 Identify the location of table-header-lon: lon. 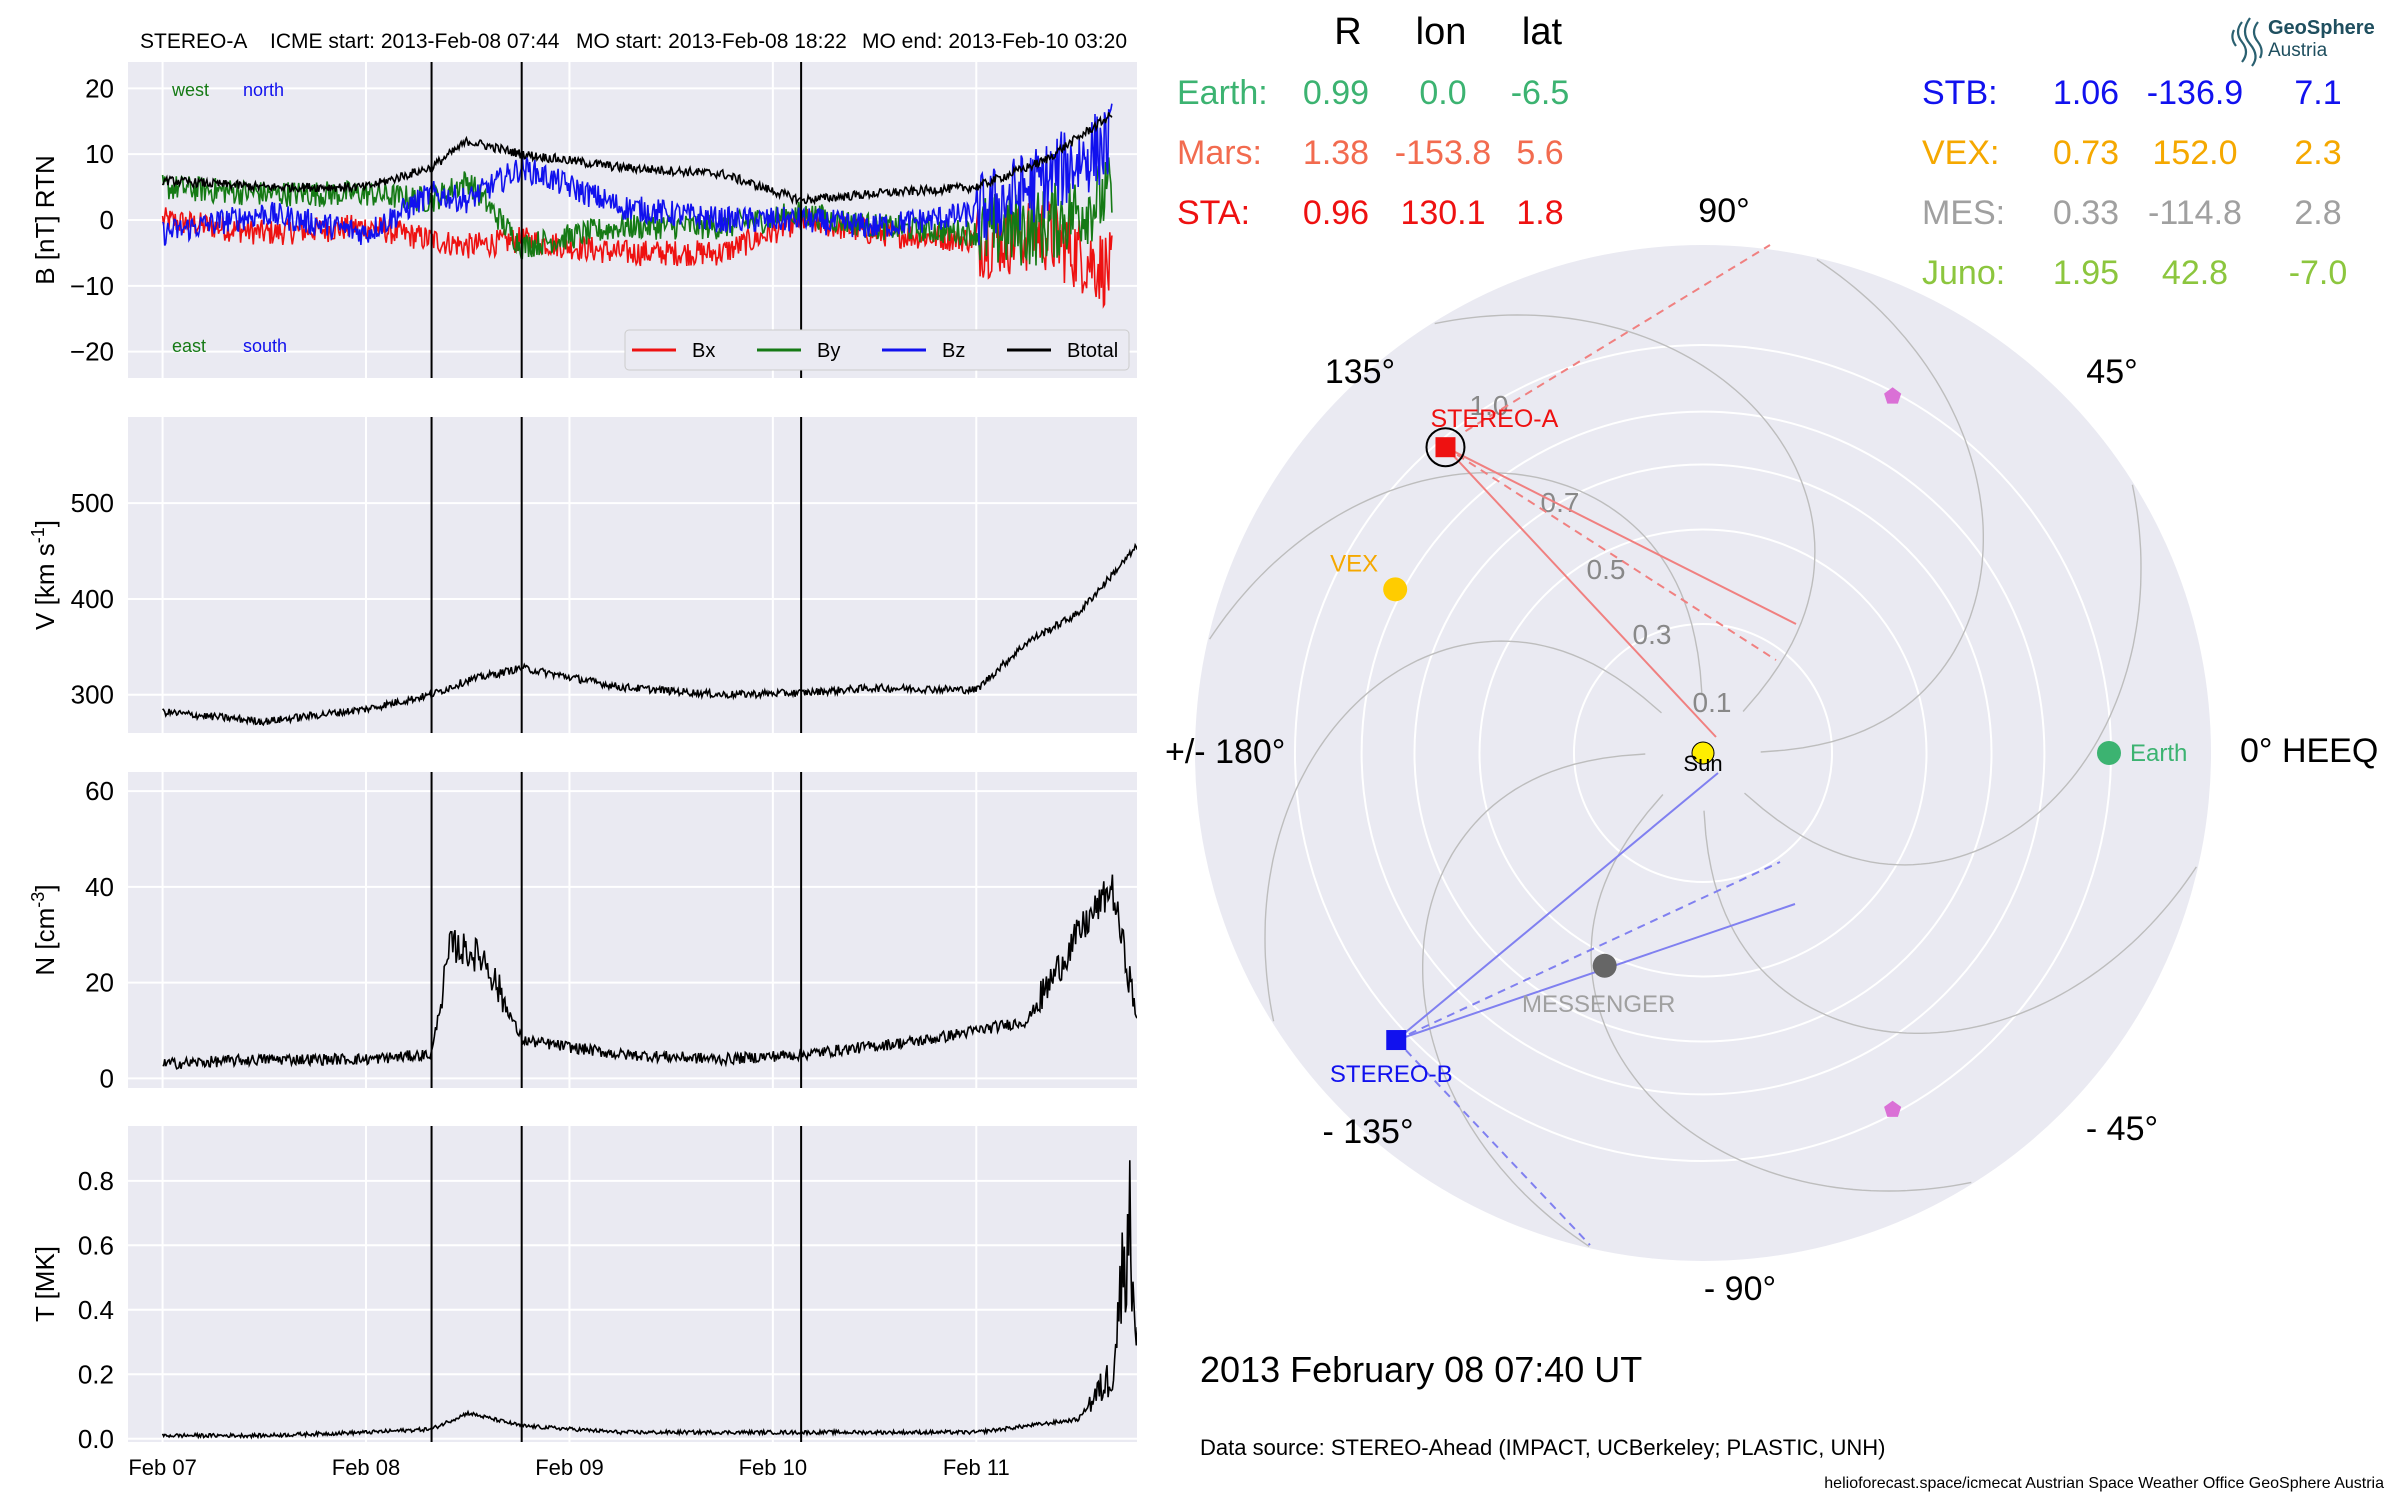
(1441, 32).